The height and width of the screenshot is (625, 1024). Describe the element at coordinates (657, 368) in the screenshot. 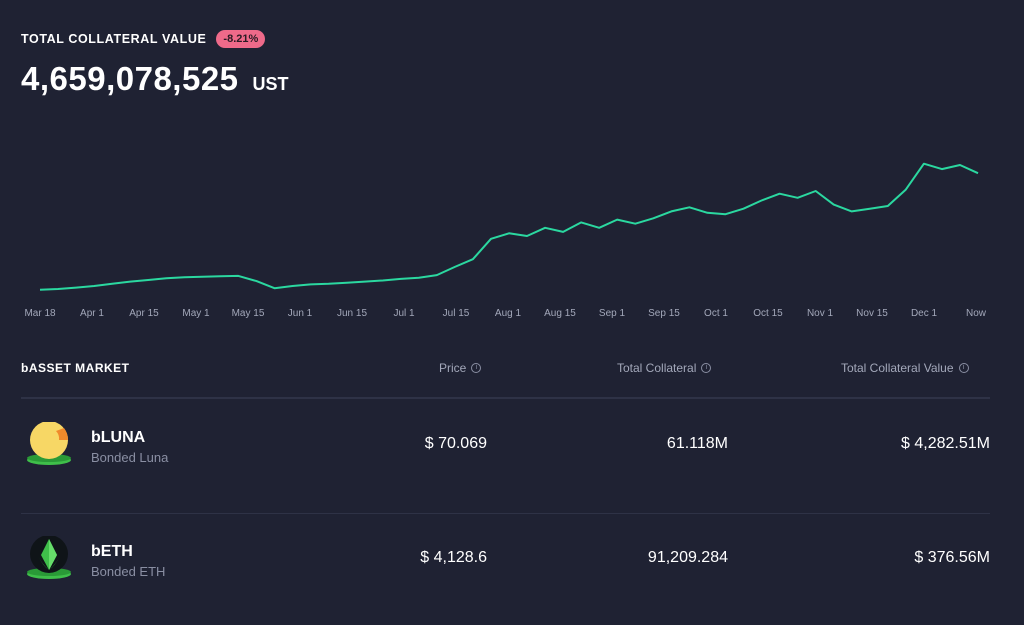

I see `total-collateral-header-label: Total Collateral` at that location.